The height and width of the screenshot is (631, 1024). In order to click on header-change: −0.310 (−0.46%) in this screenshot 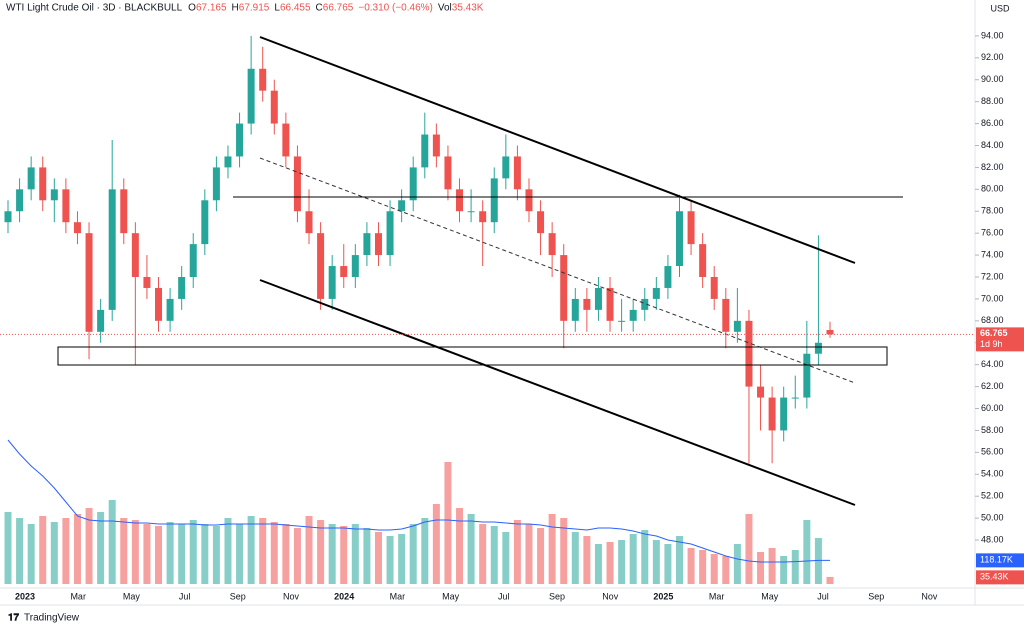, I will do `click(395, 8)`.